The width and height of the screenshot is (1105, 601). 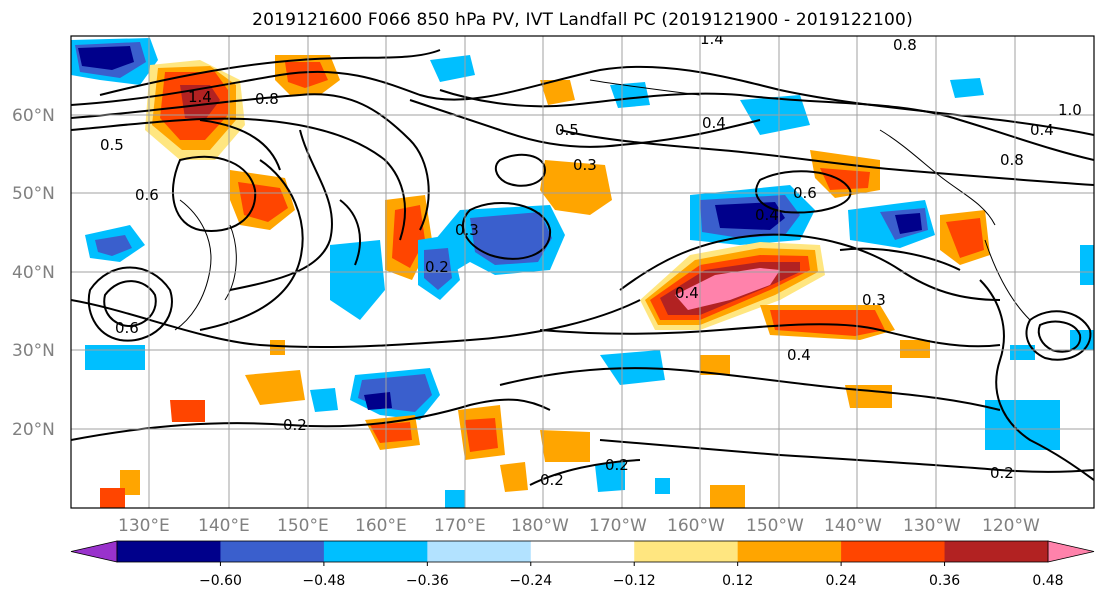 What do you see at coordinates (932, 526) in the screenshot?
I see `lon-label: 130°W` at bounding box center [932, 526].